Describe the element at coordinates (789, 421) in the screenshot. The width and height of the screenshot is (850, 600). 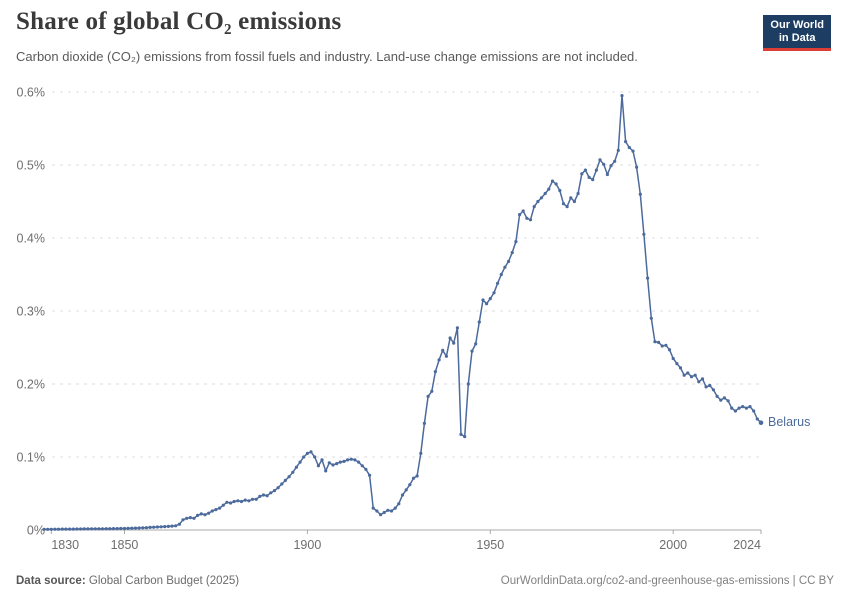
I see `series-entity-label: Belarus` at that location.